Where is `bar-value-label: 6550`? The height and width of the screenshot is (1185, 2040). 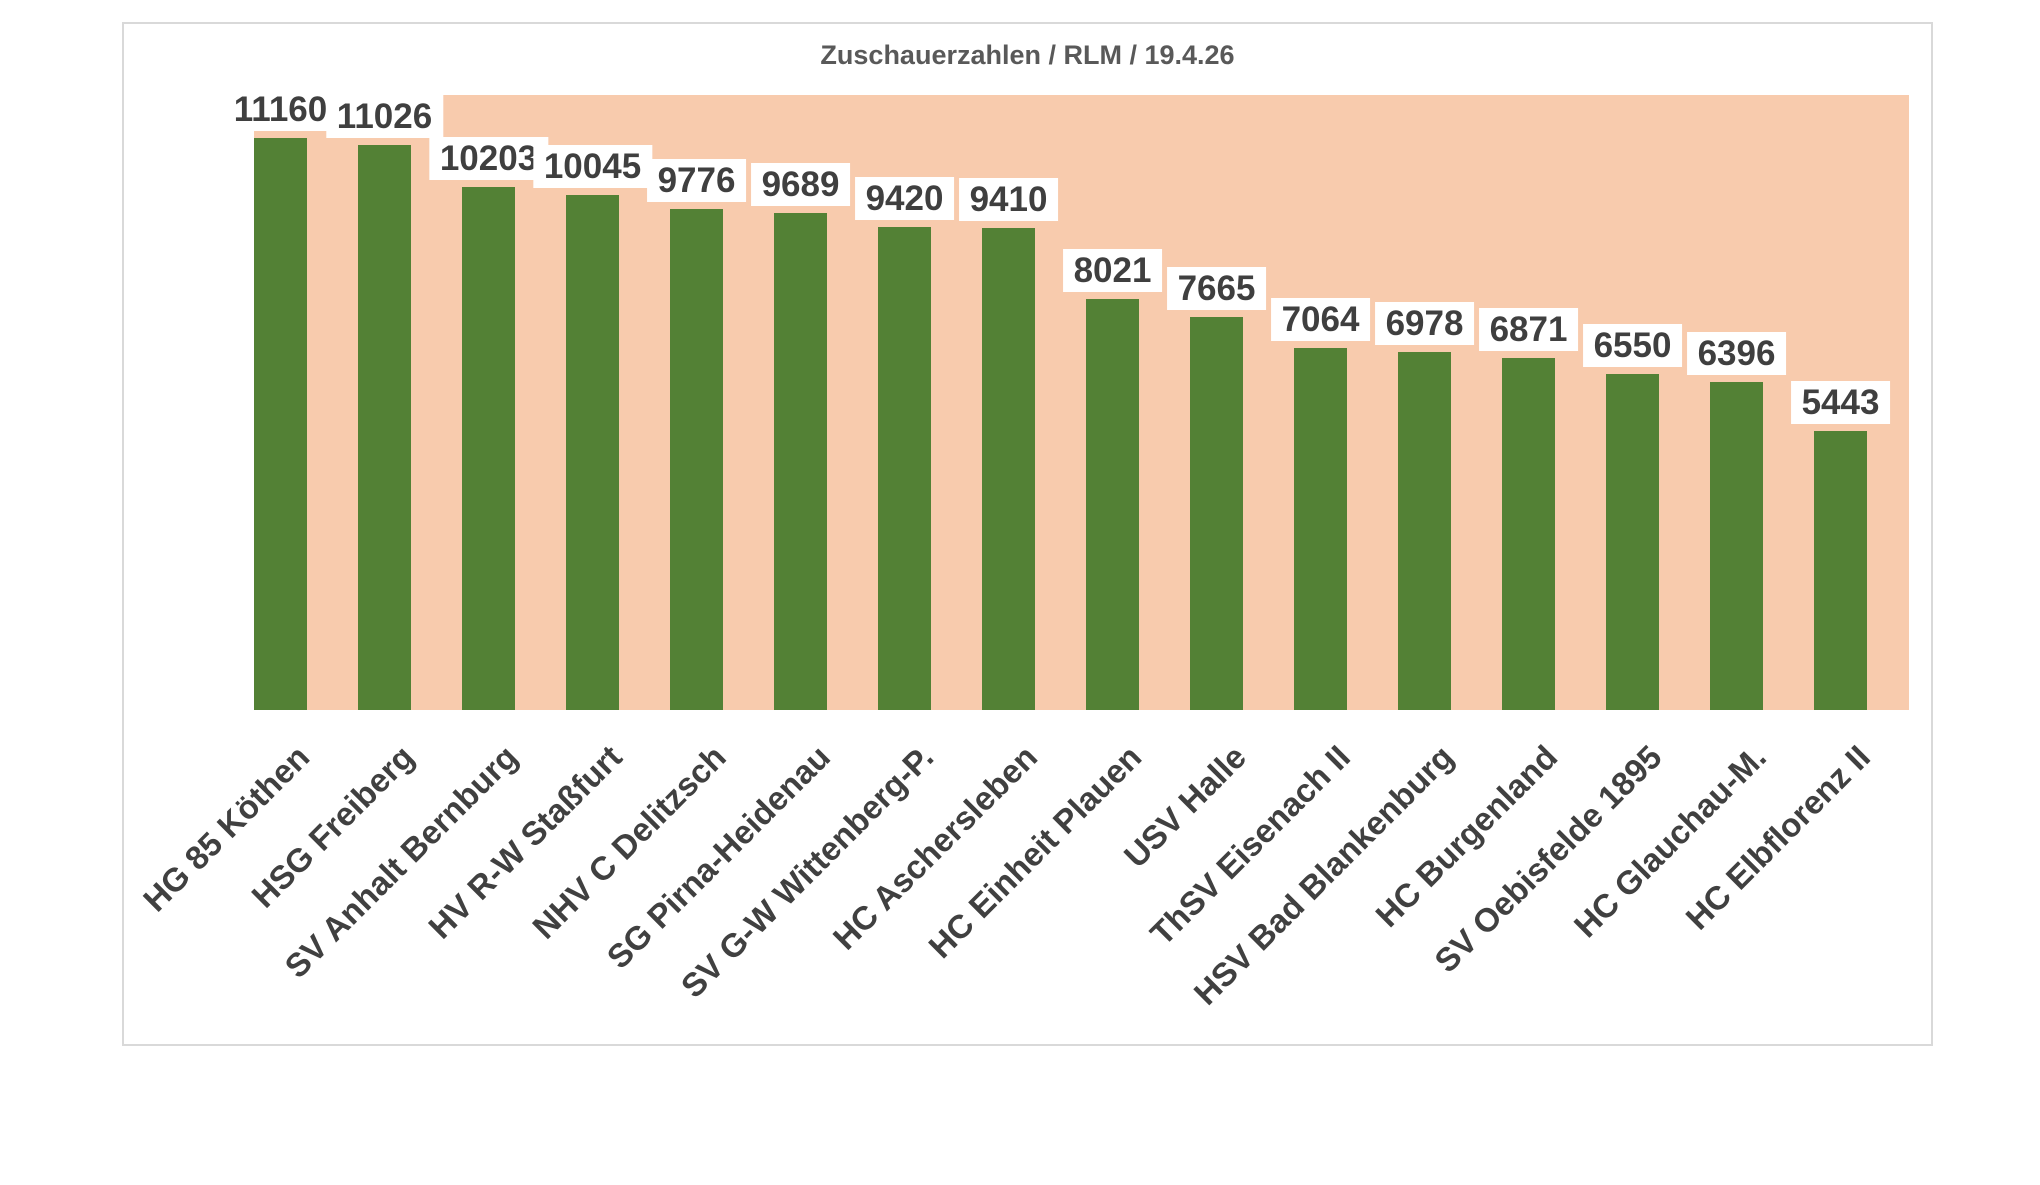 bar-value-label: 6550 is located at coordinates (1632, 345).